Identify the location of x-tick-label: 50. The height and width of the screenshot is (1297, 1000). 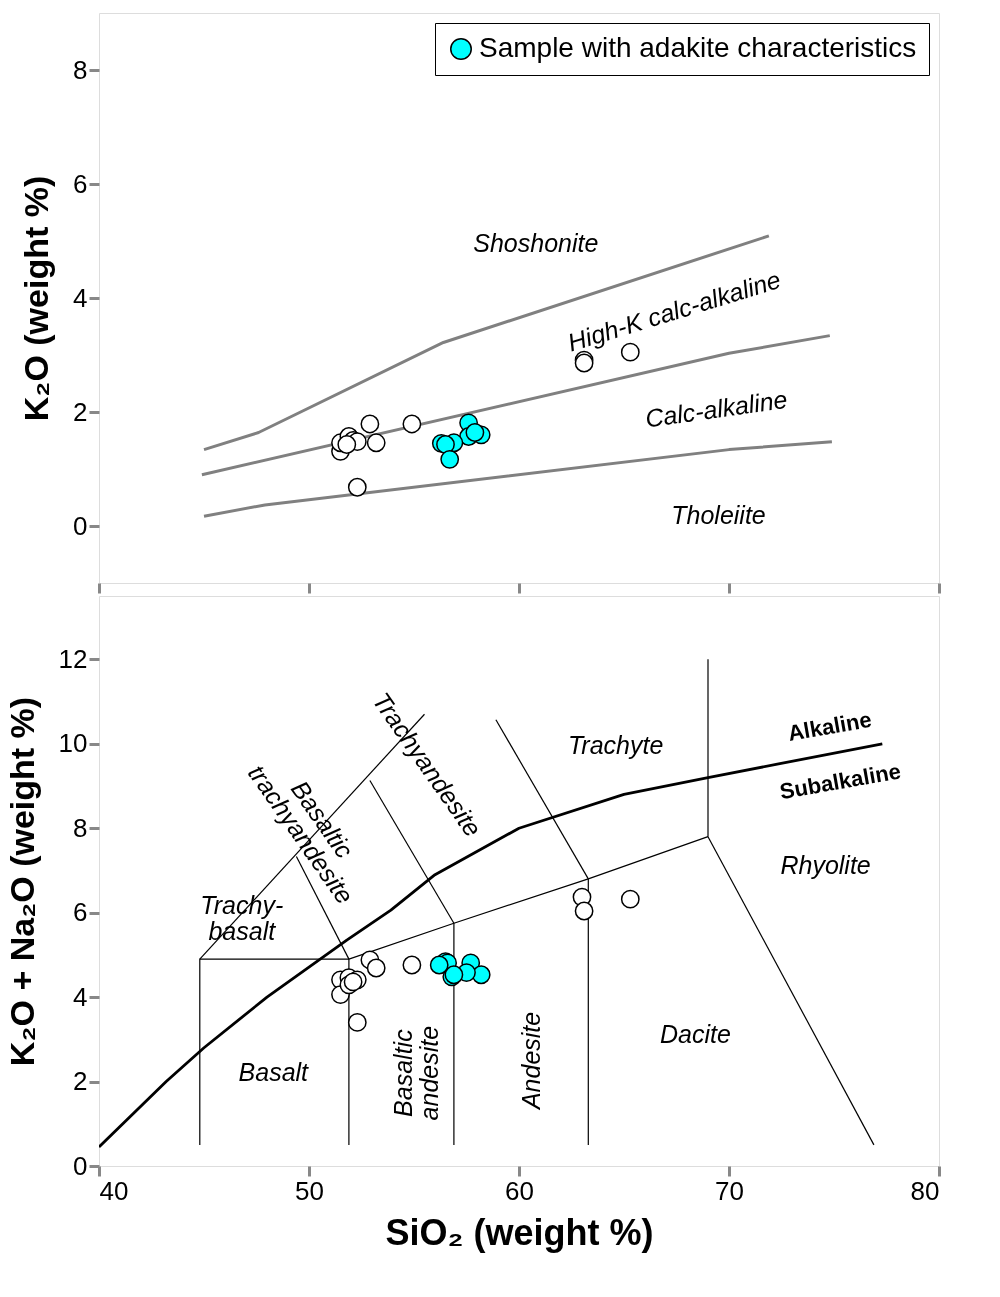
(309, 1190).